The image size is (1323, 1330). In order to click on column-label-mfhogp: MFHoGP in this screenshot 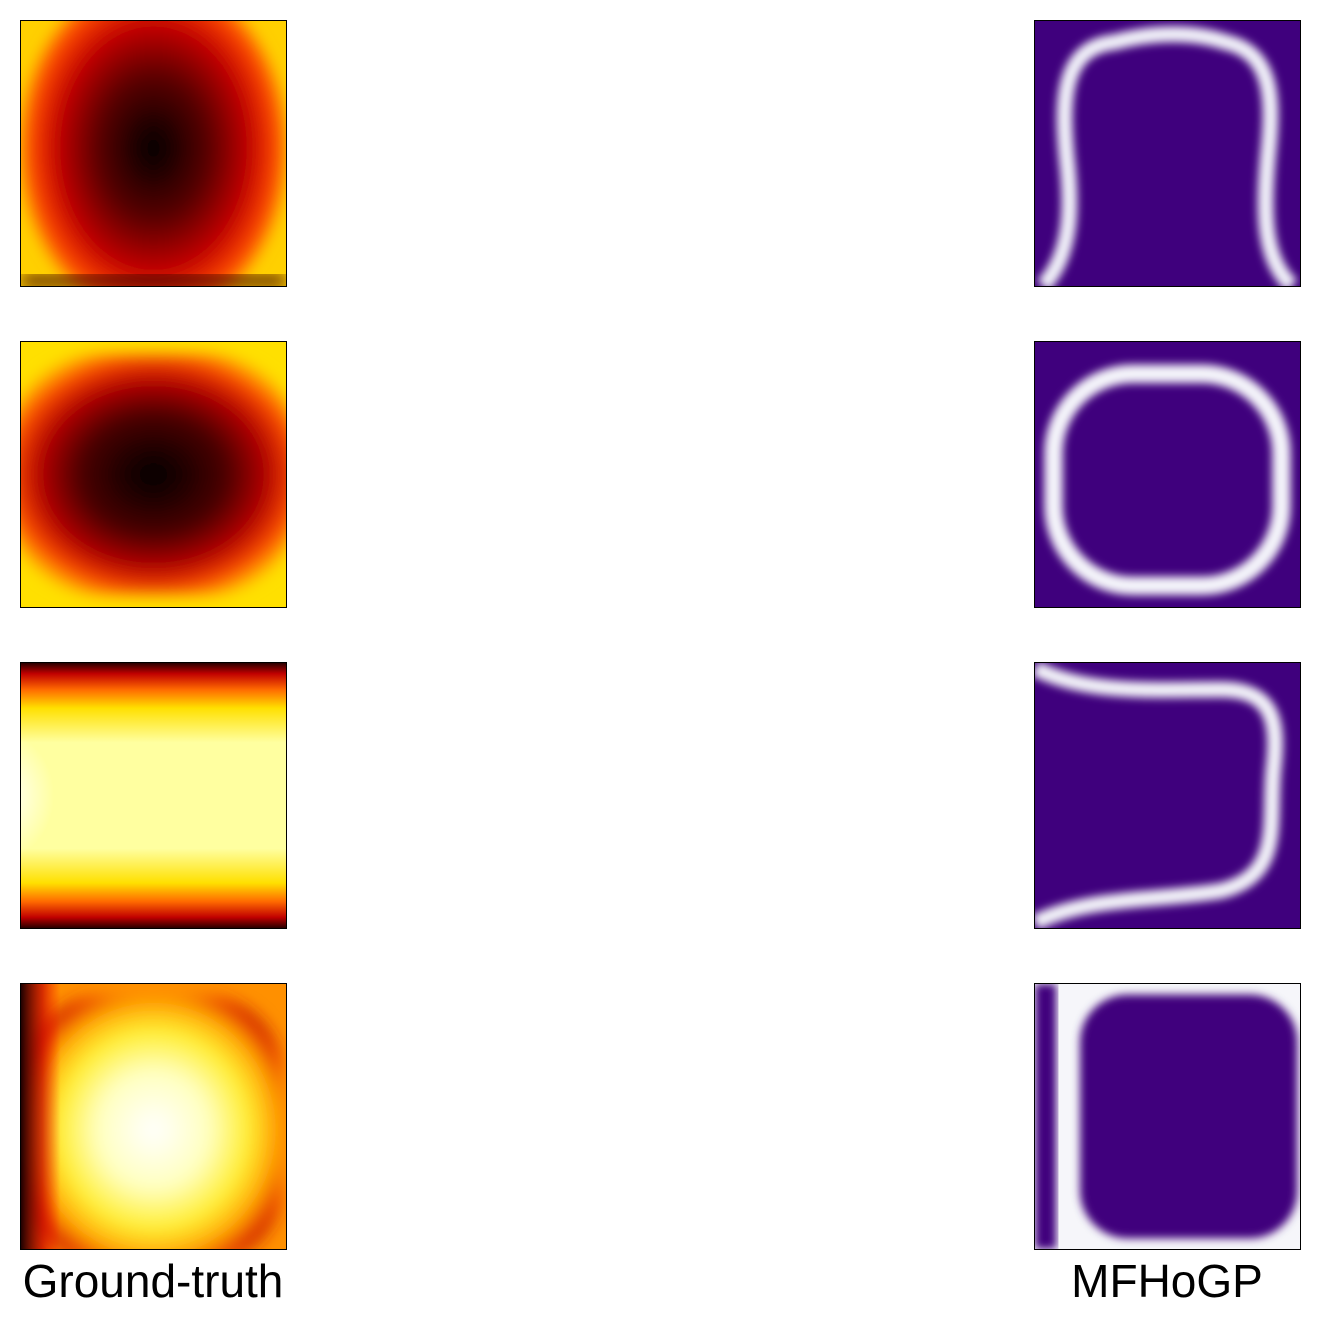, I will do `click(1167, 1281)`.